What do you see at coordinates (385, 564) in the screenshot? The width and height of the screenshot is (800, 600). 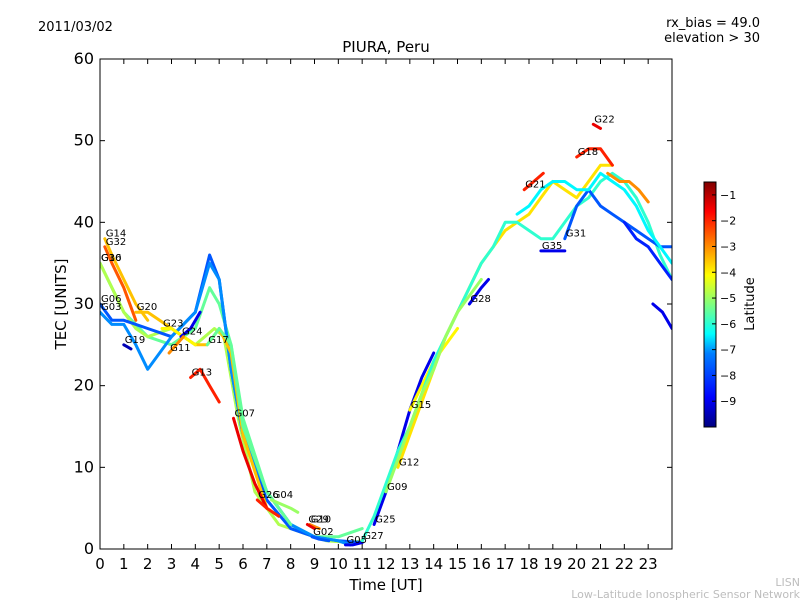 I see `x-tick-label: 12` at bounding box center [385, 564].